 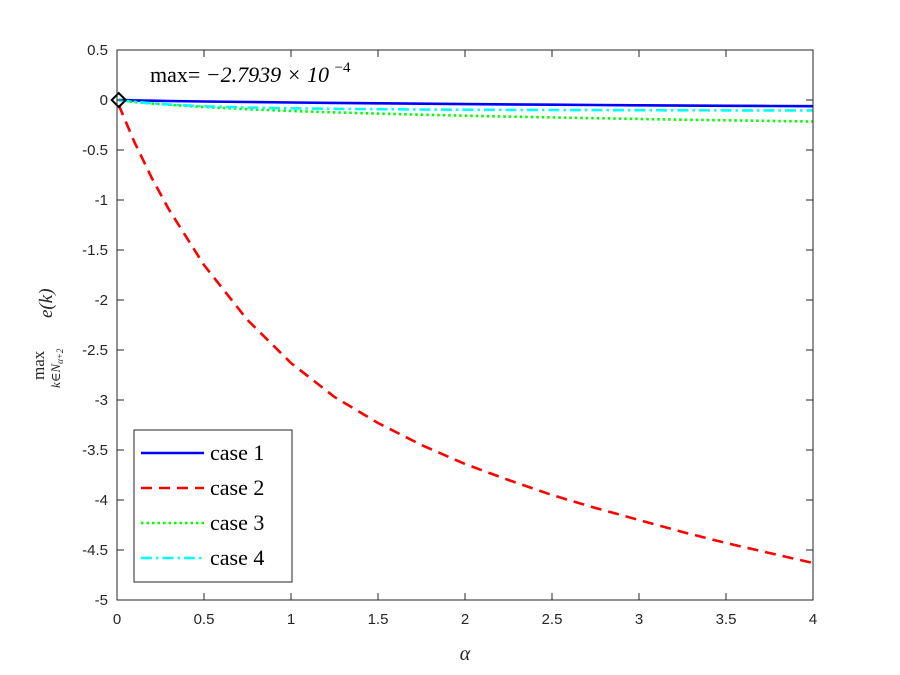 I want to click on annotation-exponent: −4, so click(x=343, y=68).